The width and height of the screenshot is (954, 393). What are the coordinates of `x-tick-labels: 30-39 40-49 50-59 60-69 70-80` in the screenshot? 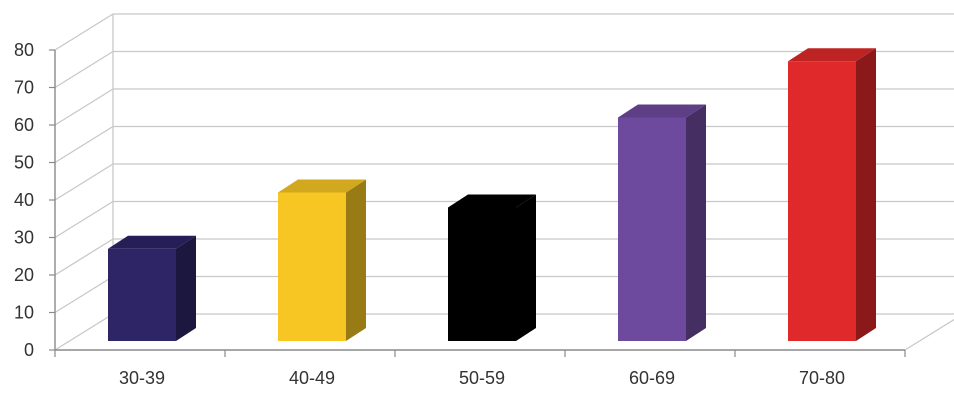 It's located at (482, 378).